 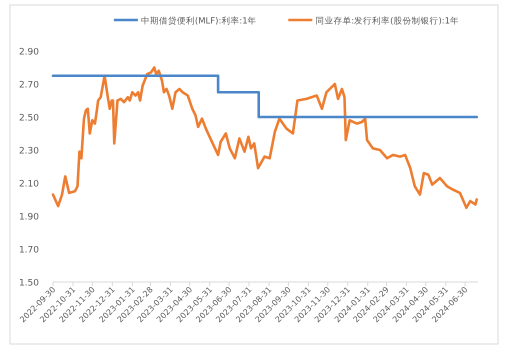 I want to click on y-tick-label: 2.70, so click(x=29, y=85).